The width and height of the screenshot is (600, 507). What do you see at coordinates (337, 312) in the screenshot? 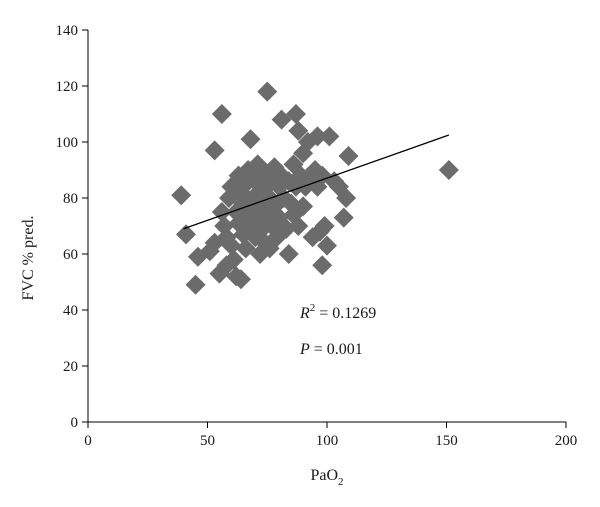
I see `r-squared-annotation: R2 = 0.1269` at bounding box center [337, 312].